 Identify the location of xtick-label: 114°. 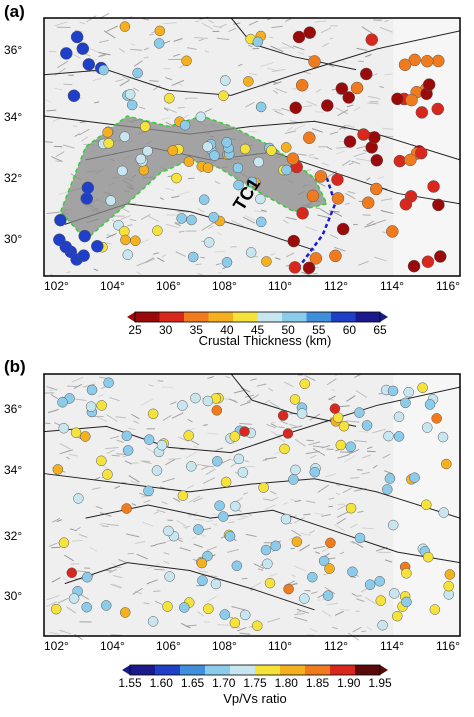
(392, 286).